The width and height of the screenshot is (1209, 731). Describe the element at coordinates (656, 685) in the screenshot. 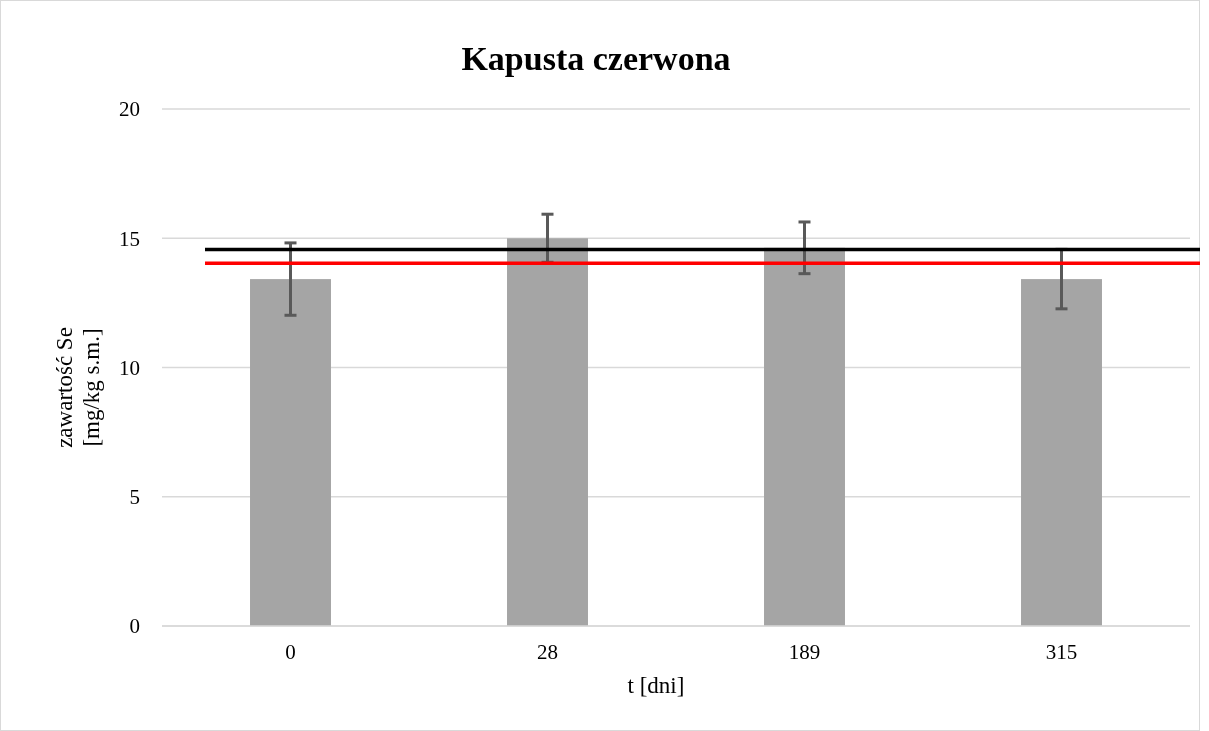

I see `x-axis-title: t [dni]` at that location.